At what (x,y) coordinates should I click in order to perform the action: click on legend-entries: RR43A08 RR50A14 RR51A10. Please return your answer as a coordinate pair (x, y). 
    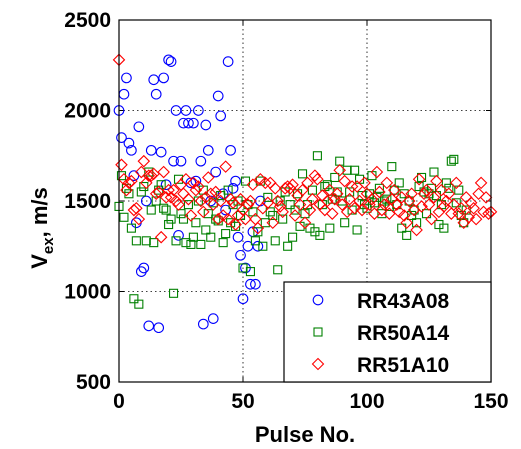
    Looking at the image, I should click on (380, 333).